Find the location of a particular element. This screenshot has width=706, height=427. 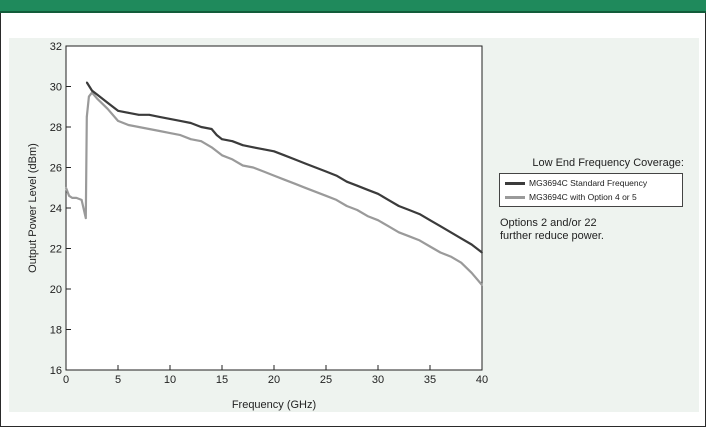

legend-swatch-standard is located at coordinates (515, 183).